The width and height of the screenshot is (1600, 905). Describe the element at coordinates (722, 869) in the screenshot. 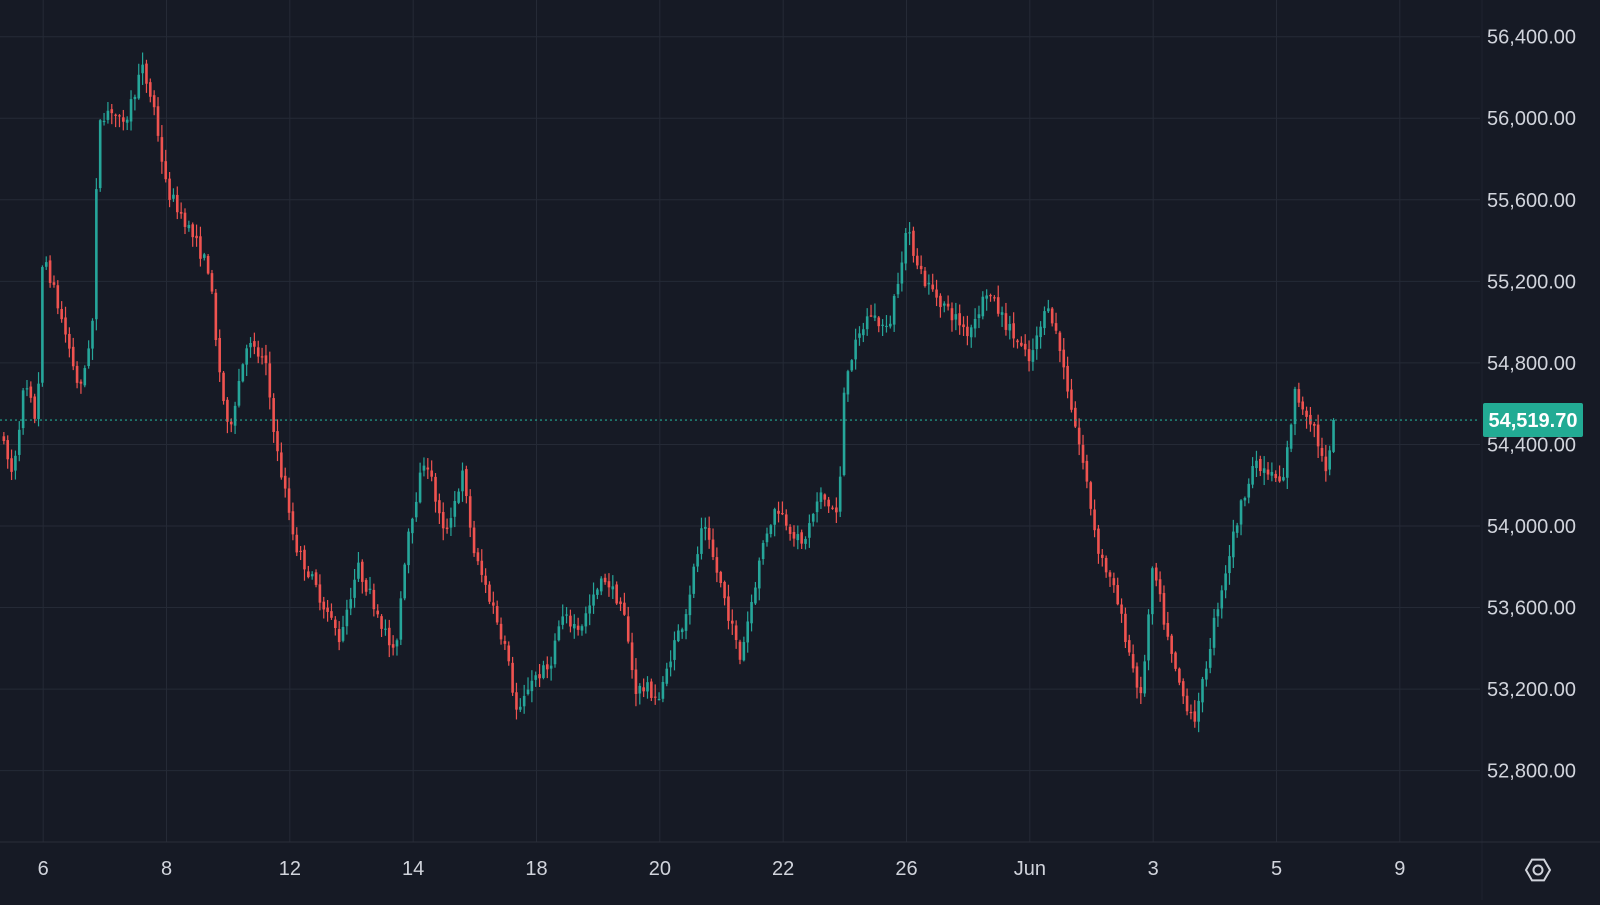

I see `time-axis: 6 8 12 14 18 20 22 26 Jun 3 5 9` at that location.